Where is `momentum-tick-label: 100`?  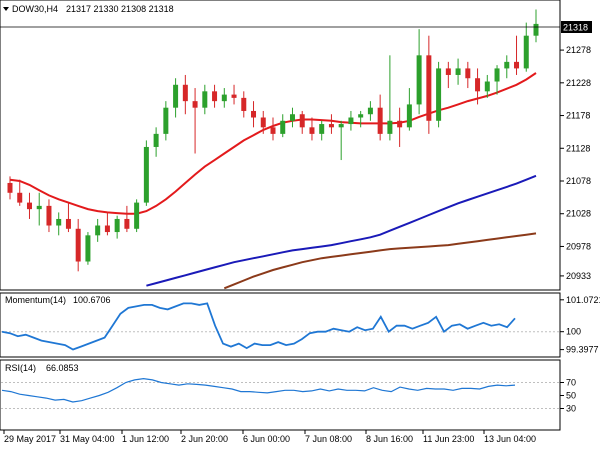
momentum-tick-label: 100 is located at coordinates (573, 332).